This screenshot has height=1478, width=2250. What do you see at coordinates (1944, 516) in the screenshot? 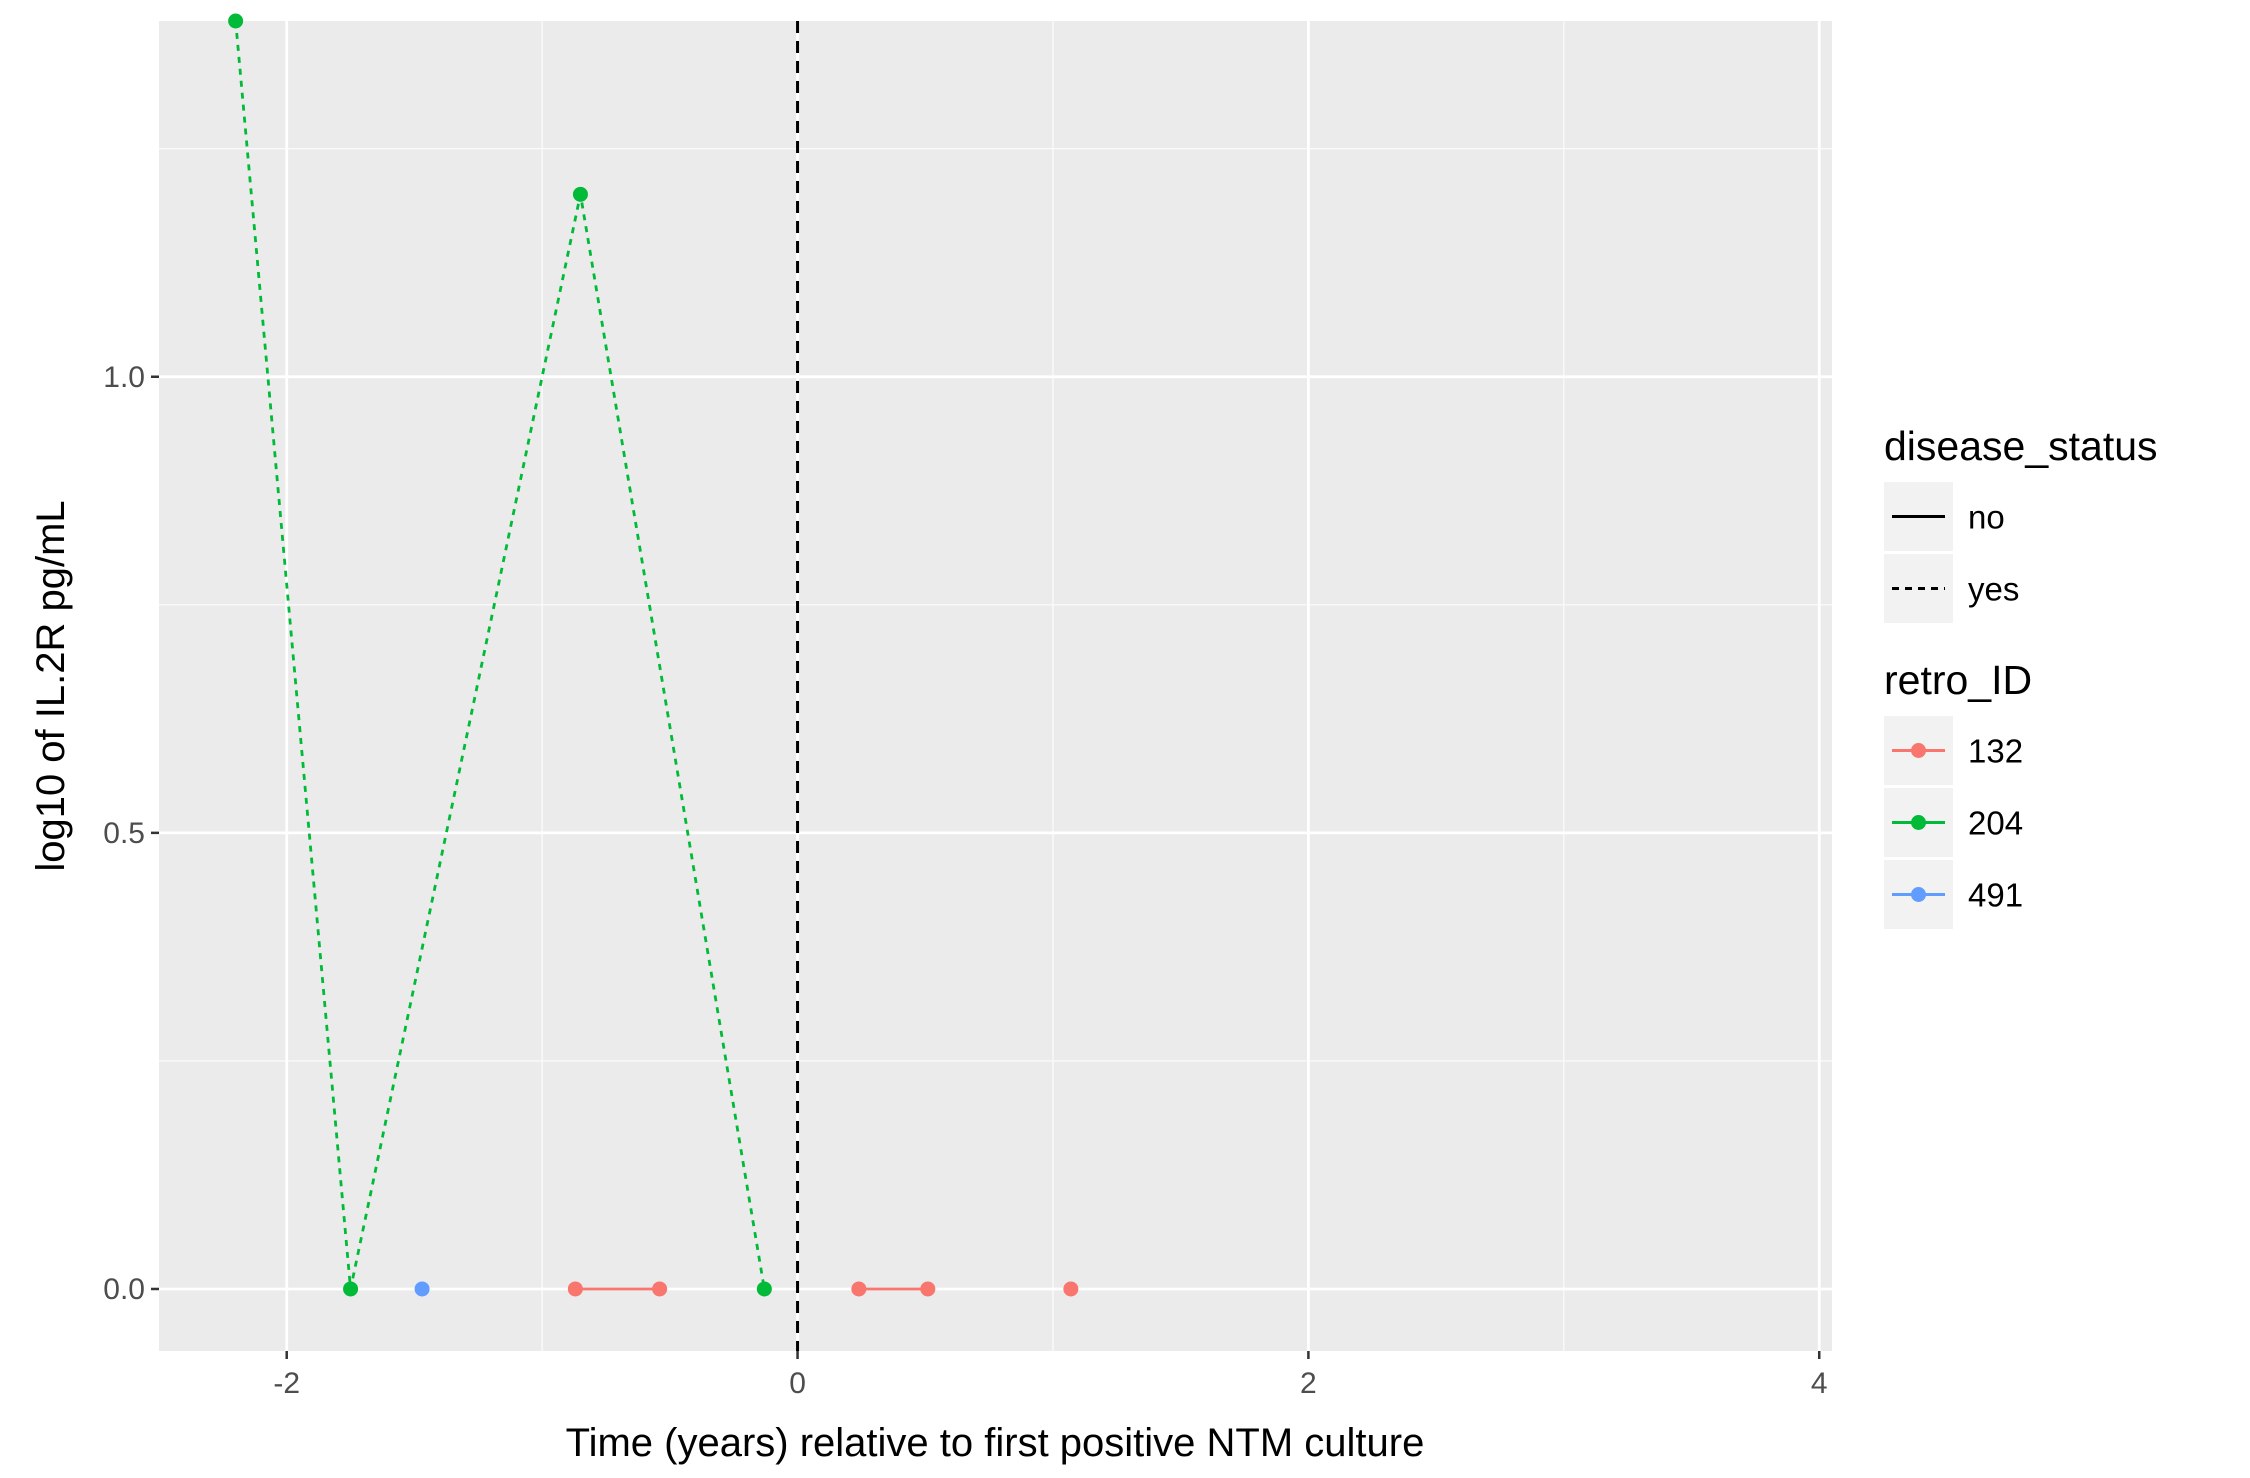
I see `legend-entry: no` at bounding box center [1944, 516].